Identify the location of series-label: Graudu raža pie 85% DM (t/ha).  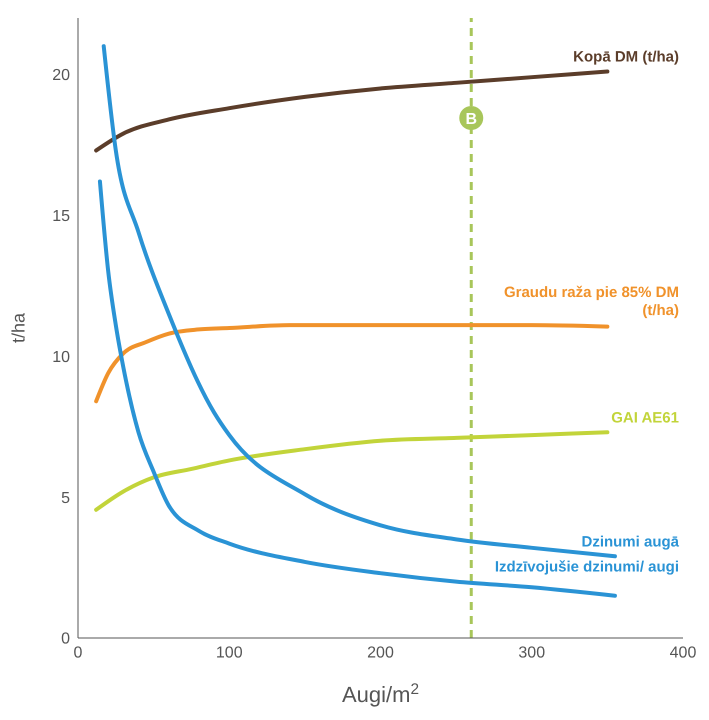
(591, 302).